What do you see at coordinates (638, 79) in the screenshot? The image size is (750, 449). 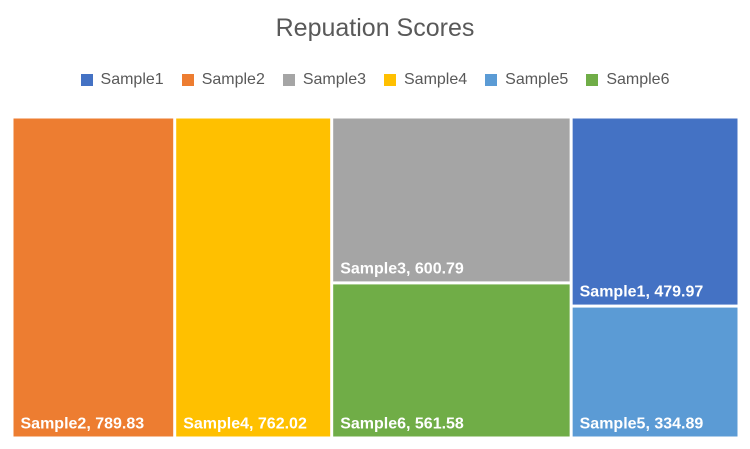 I see `legend-label: Sample6` at bounding box center [638, 79].